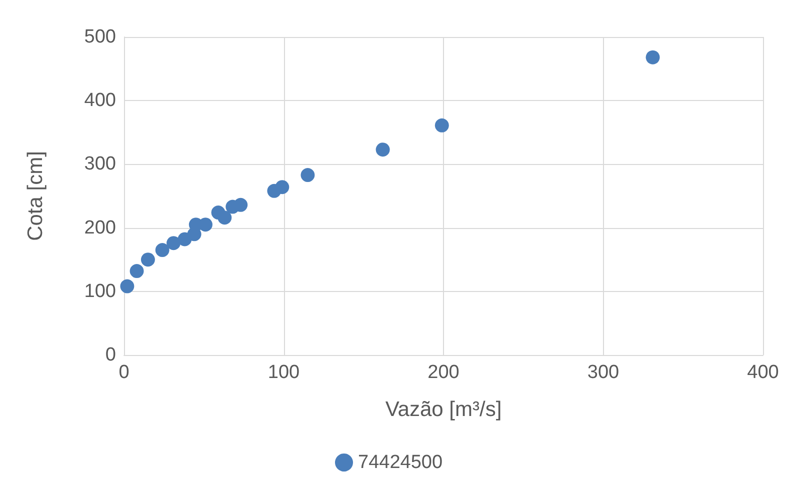 The width and height of the screenshot is (797, 493). What do you see at coordinates (284, 372) in the screenshot?
I see `x-tick-label: 100` at bounding box center [284, 372].